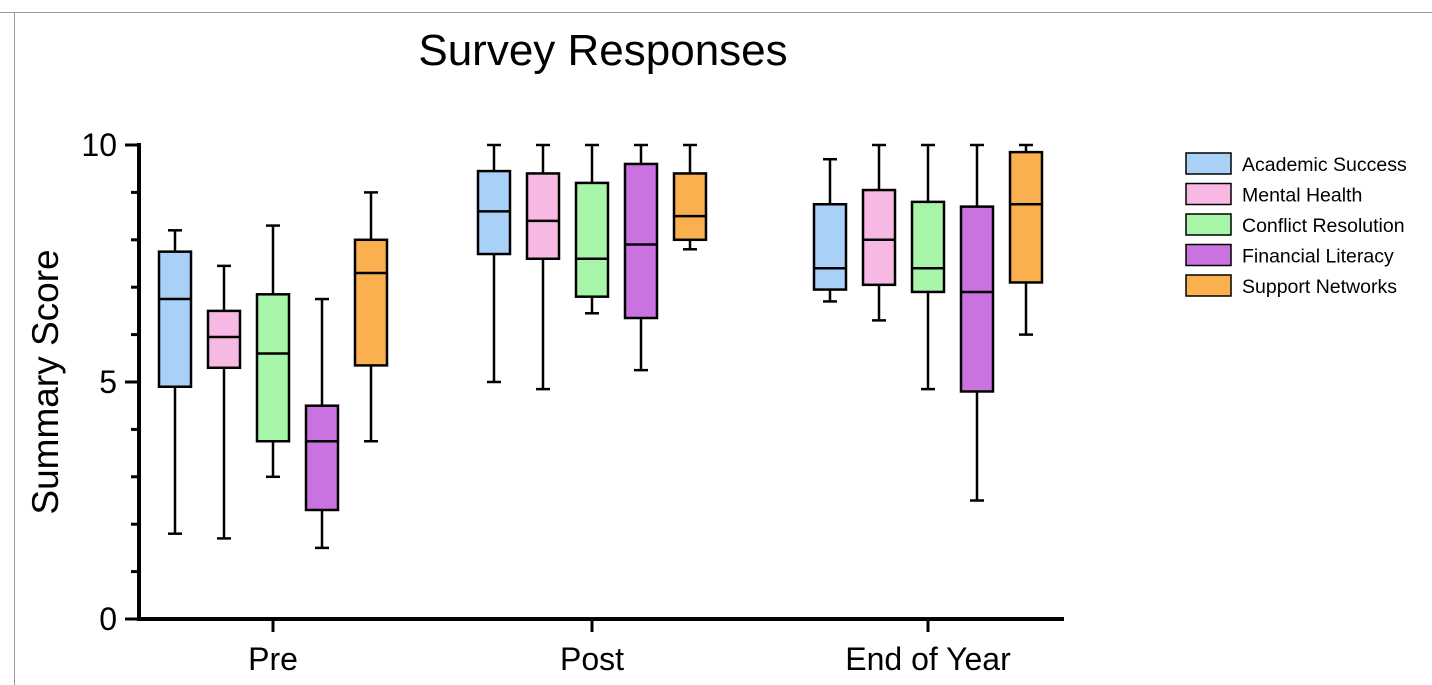 Image resolution: width=1432 pixels, height=685 pixels. I want to click on x-tick-label: Pre, so click(273, 659).